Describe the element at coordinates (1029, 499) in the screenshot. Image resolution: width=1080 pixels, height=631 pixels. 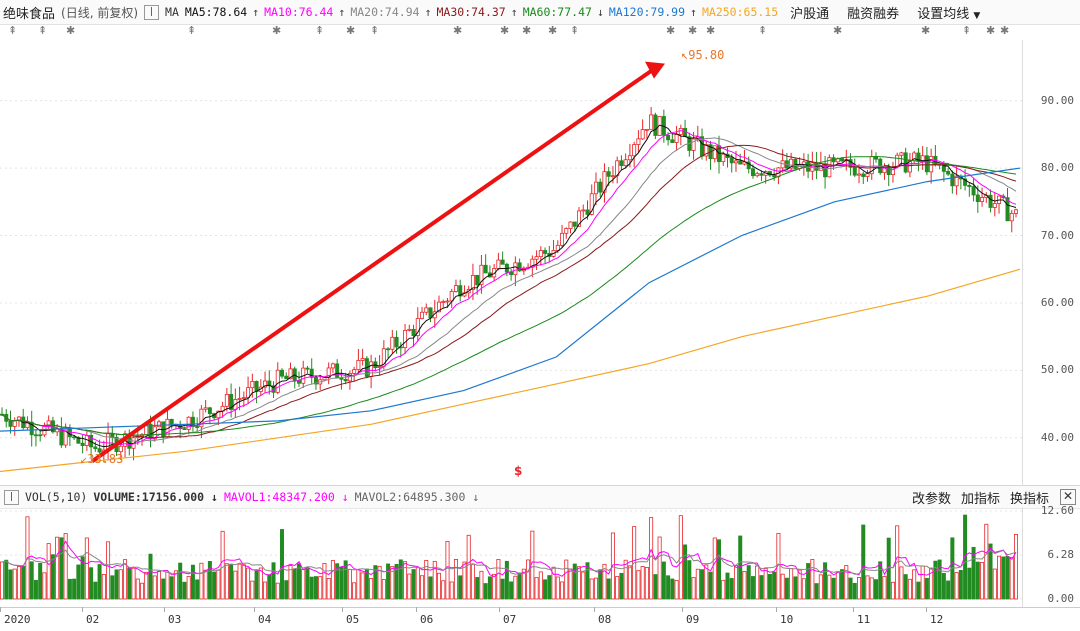
I see `switch-indicator-button: 换指标` at that location.